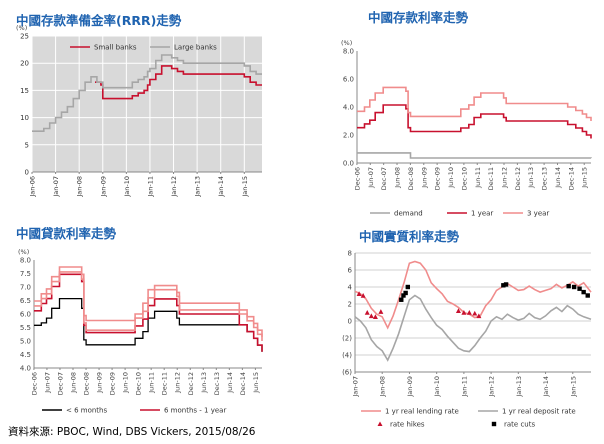  What do you see at coordinates (482, 214) in the screenshot?
I see `legend-1-year-label: 1 year` at bounding box center [482, 214].